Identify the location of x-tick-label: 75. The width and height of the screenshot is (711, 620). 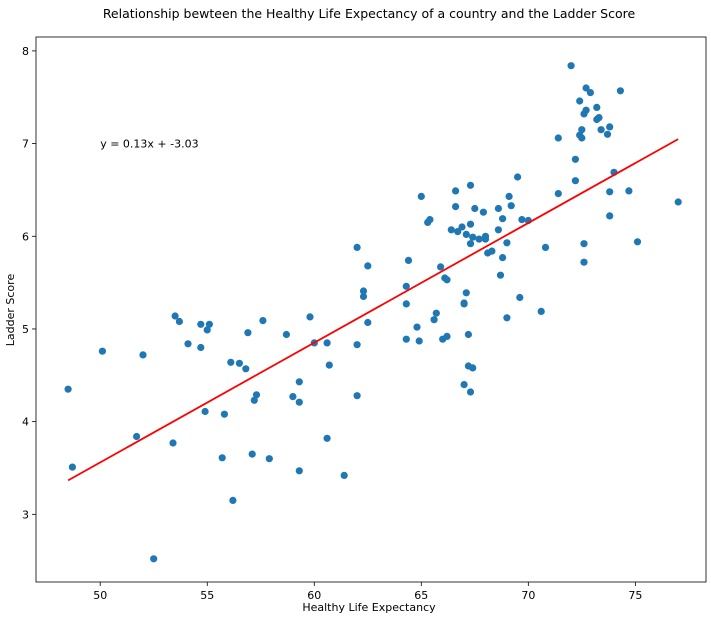
(635, 595).